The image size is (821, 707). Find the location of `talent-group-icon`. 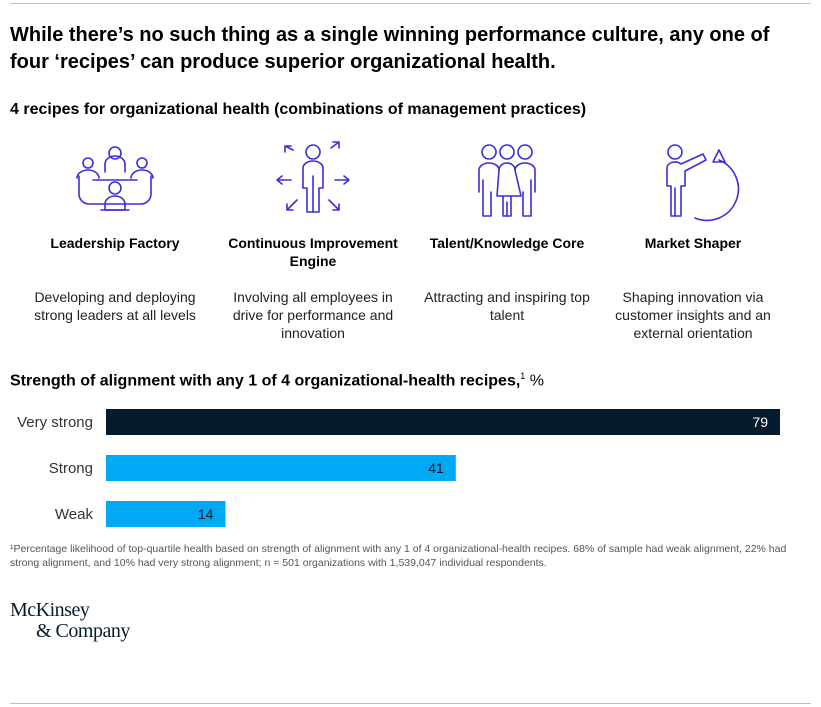

talent-group-icon is located at coordinates (507, 180).